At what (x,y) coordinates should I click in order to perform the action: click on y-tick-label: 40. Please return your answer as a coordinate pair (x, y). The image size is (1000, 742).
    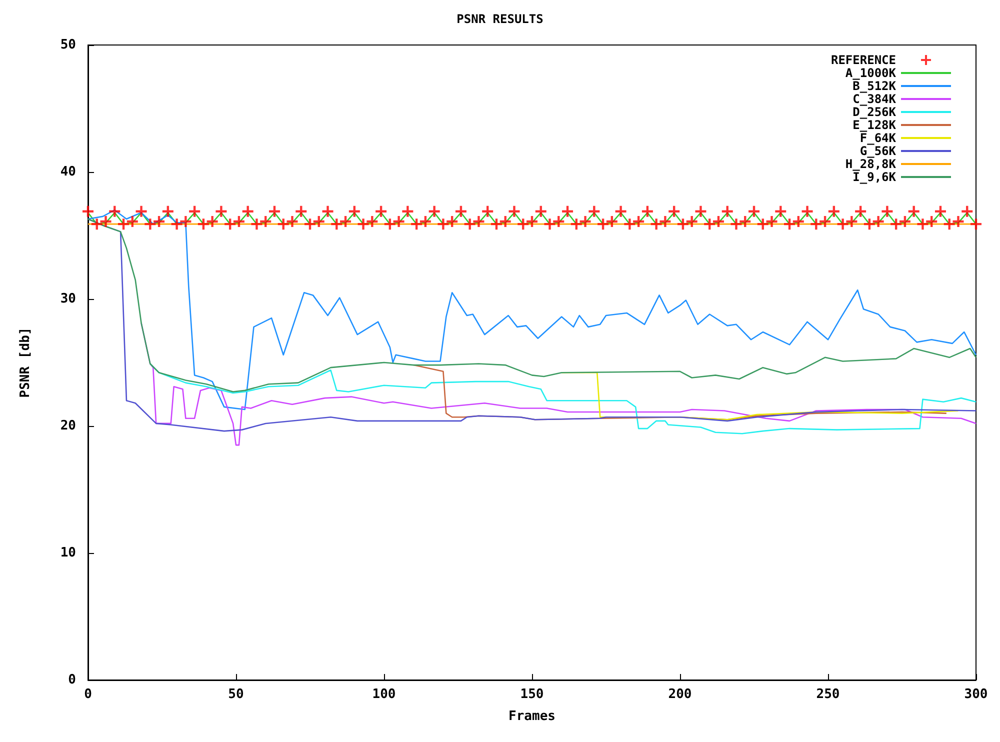
    Looking at the image, I should click on (68, 172).